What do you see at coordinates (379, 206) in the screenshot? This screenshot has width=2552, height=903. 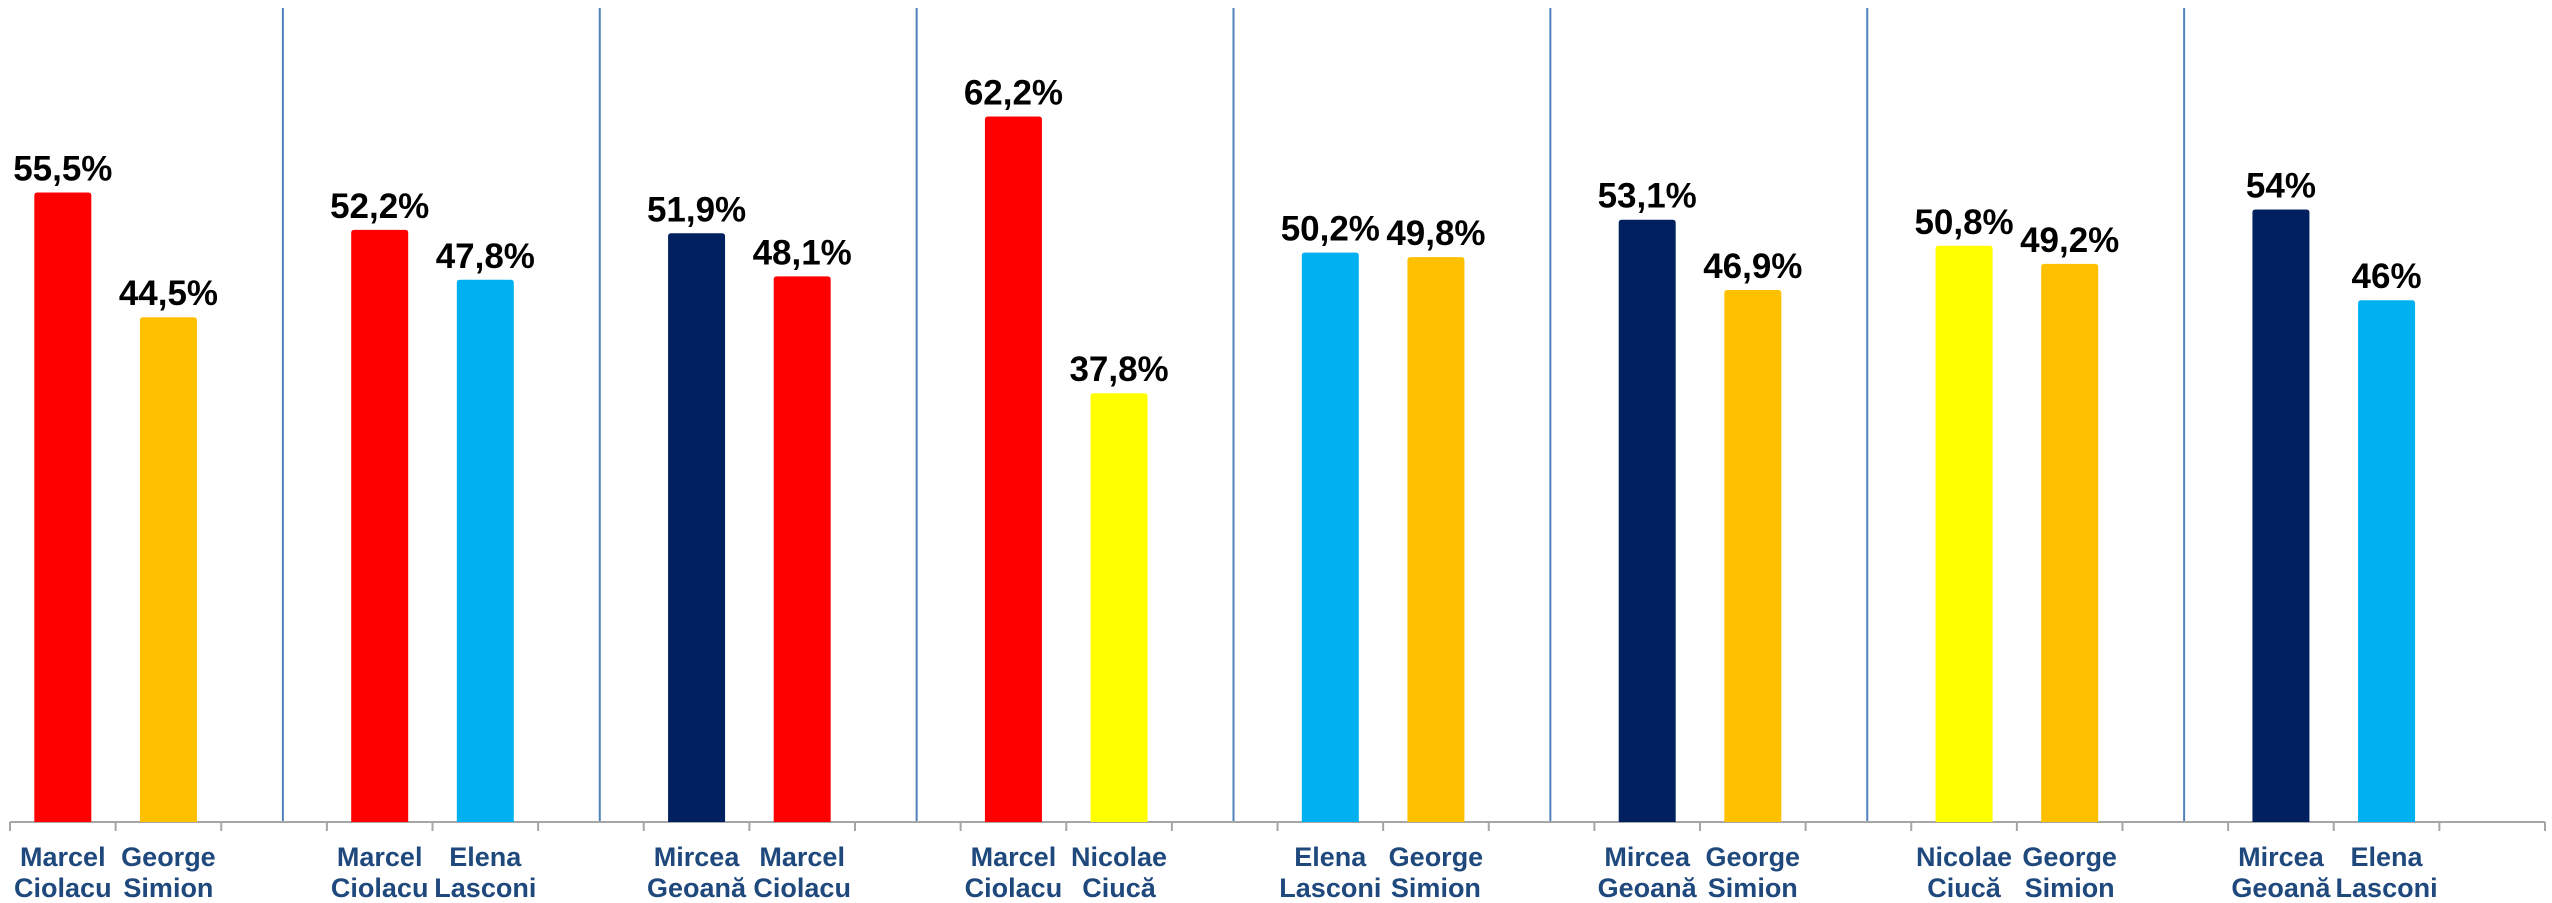 I see `data-label: 52,2%` at bounding box center [379, 206].